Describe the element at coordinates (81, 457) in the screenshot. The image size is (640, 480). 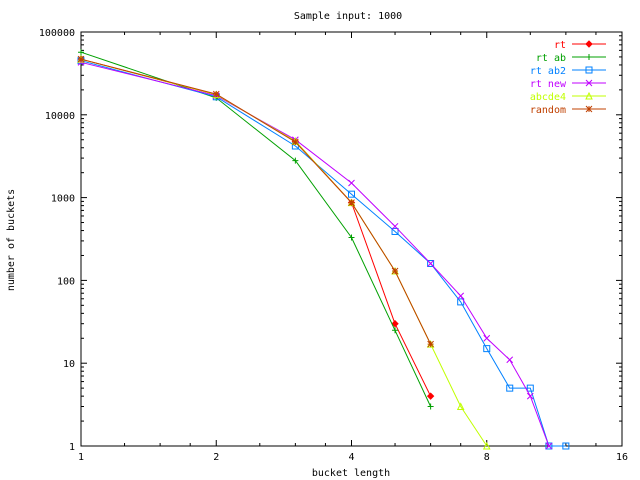
I see `x-tick-label: 1` at that location.